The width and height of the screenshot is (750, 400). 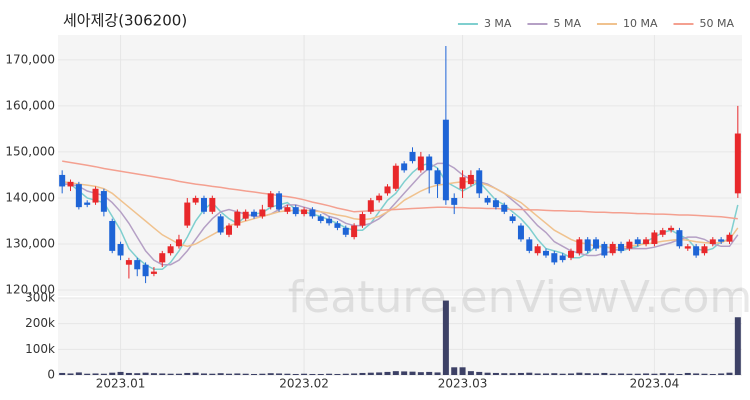 I want to click on x-tick-label: 2023.04, so click(x=655, y=384).